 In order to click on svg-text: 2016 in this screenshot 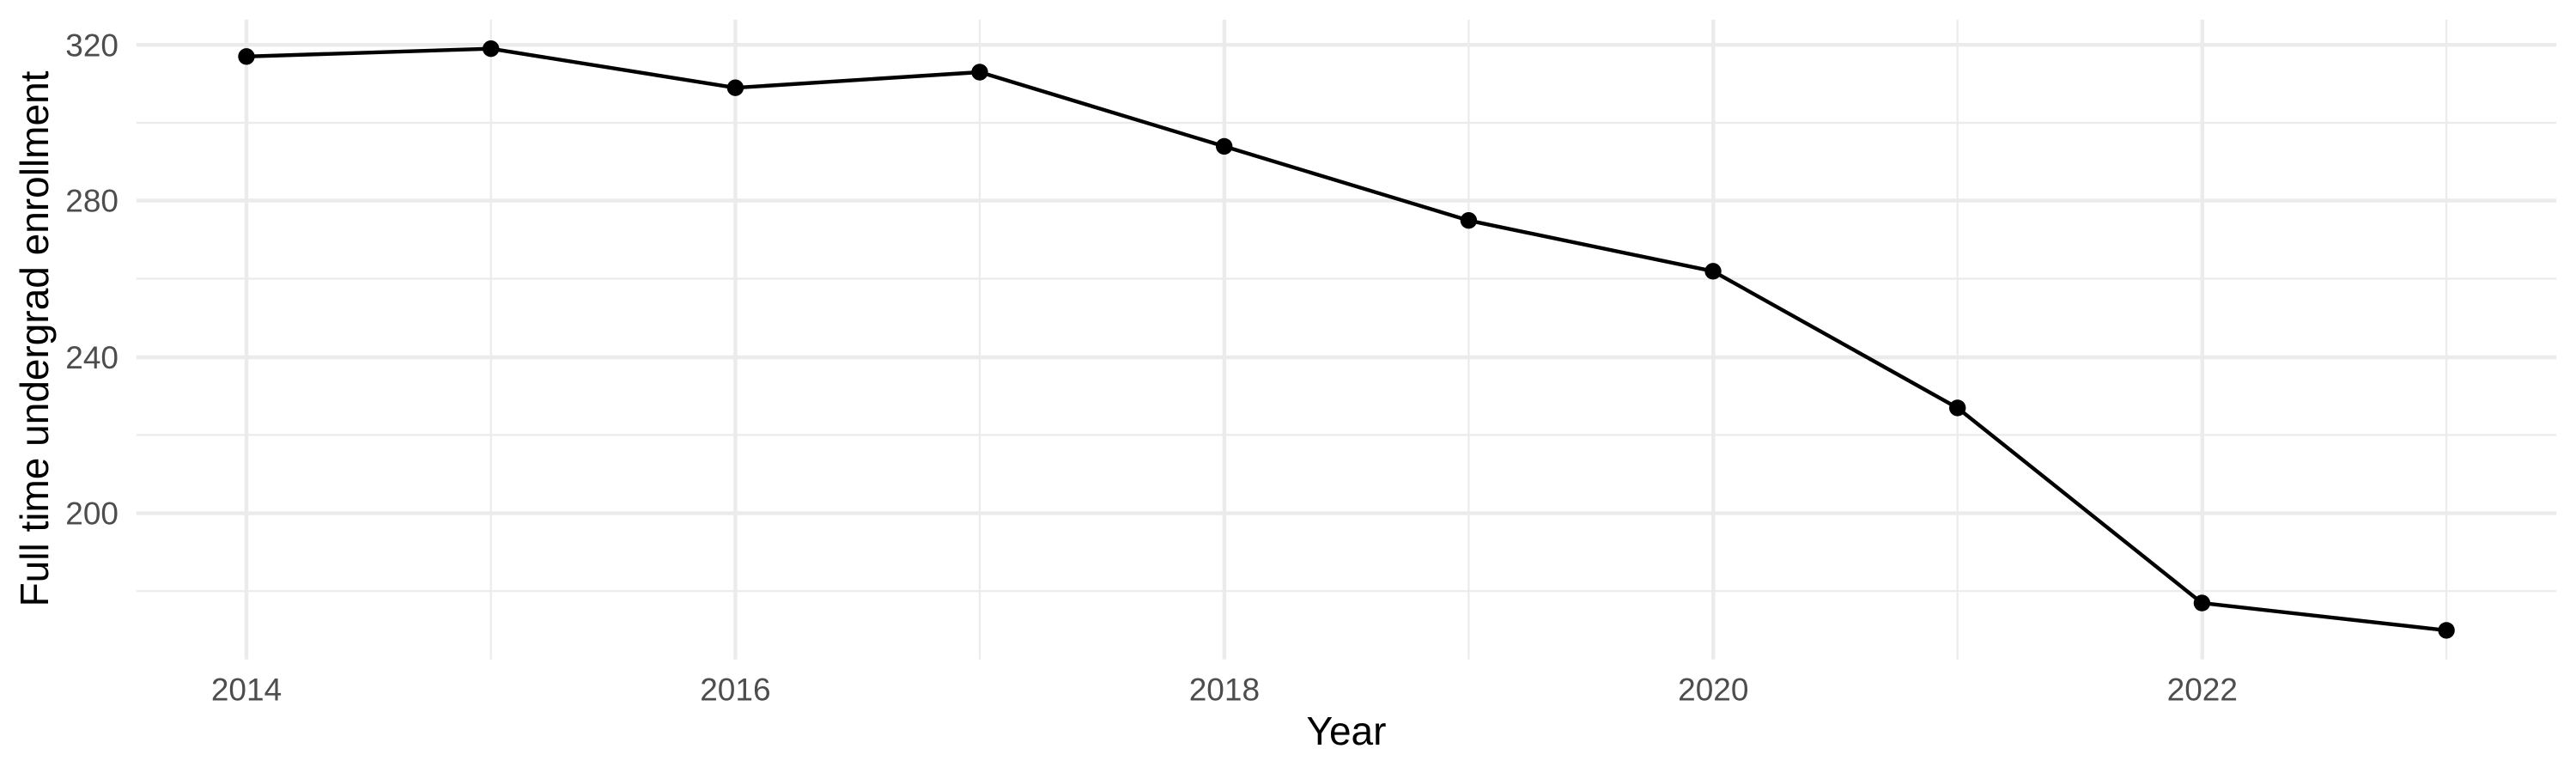, I will do `click(735, 690)`.